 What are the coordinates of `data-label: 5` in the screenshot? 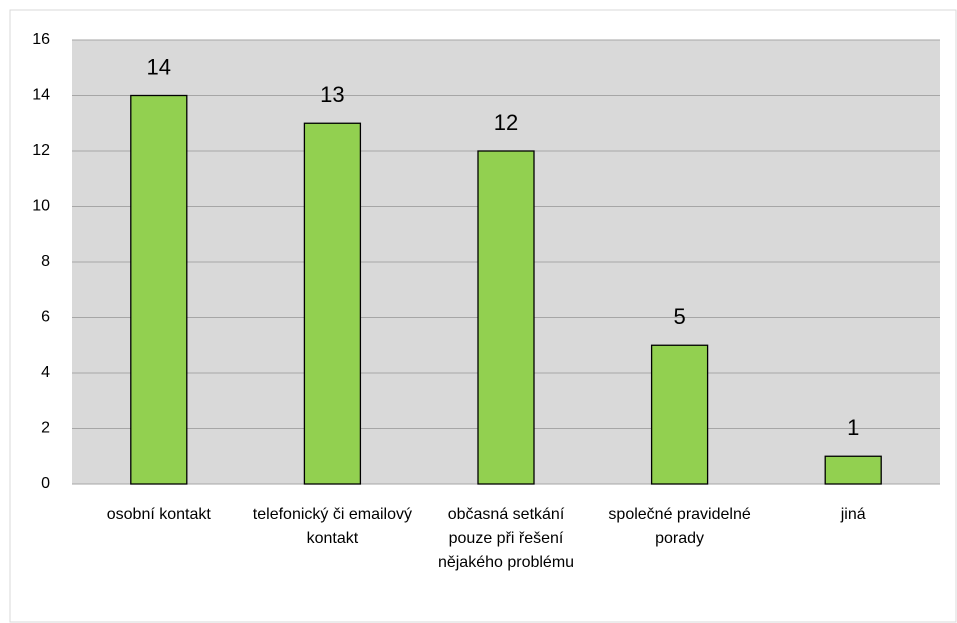 It's located at (679, 316).